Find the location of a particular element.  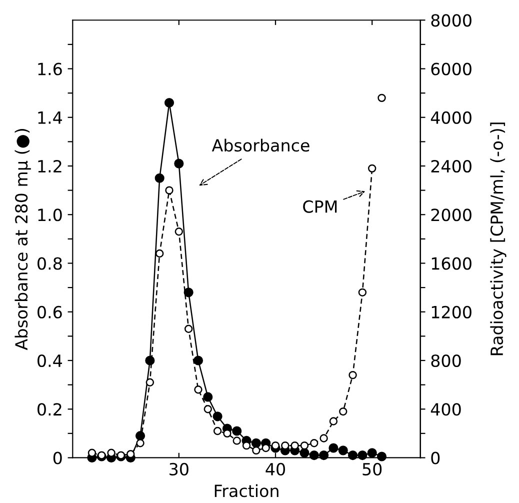

y2-tick-label: 0 is located at coordinates (435, 458).